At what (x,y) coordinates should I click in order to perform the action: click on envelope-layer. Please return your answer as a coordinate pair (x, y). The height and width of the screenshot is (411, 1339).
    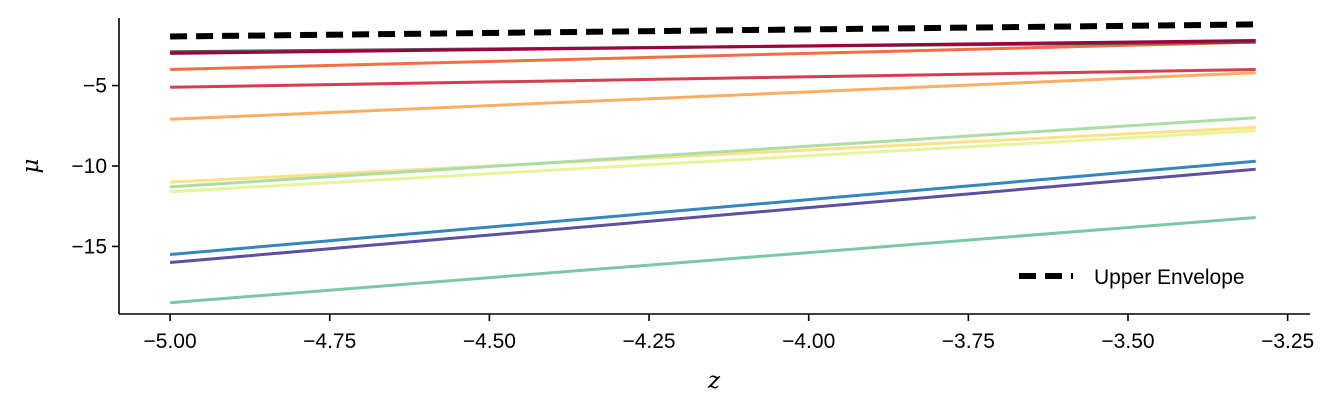
    Looking at the image, I should click on (713, 30).